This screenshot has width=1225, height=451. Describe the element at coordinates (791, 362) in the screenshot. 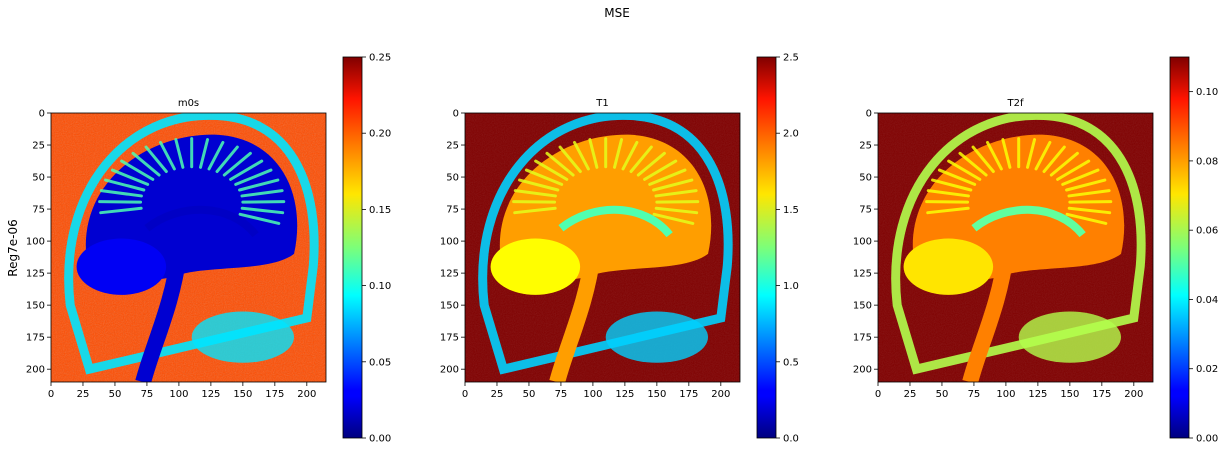

I see `colorbar-tick-label: 0.5` at that location.